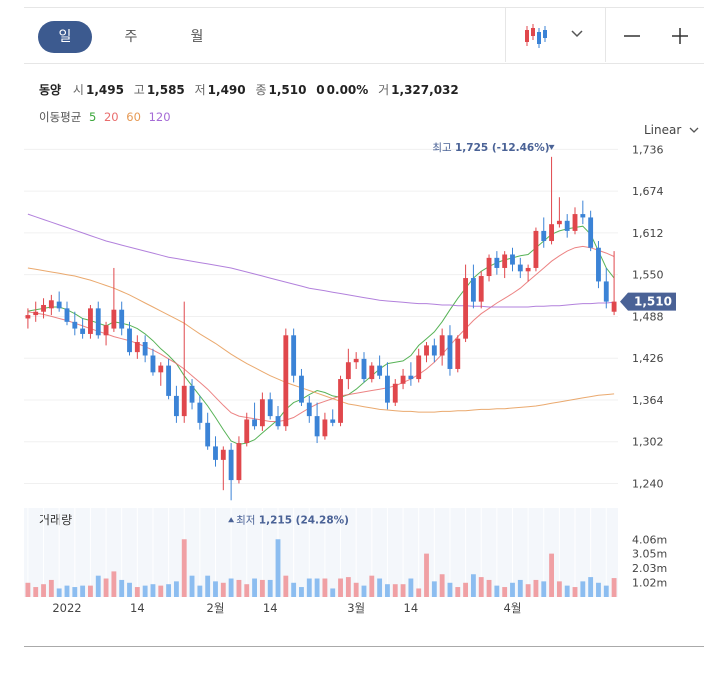 Image resolution: width=725 pixels, height=673 pixels. I want to click on zoom-out-button, so click(632, 36).